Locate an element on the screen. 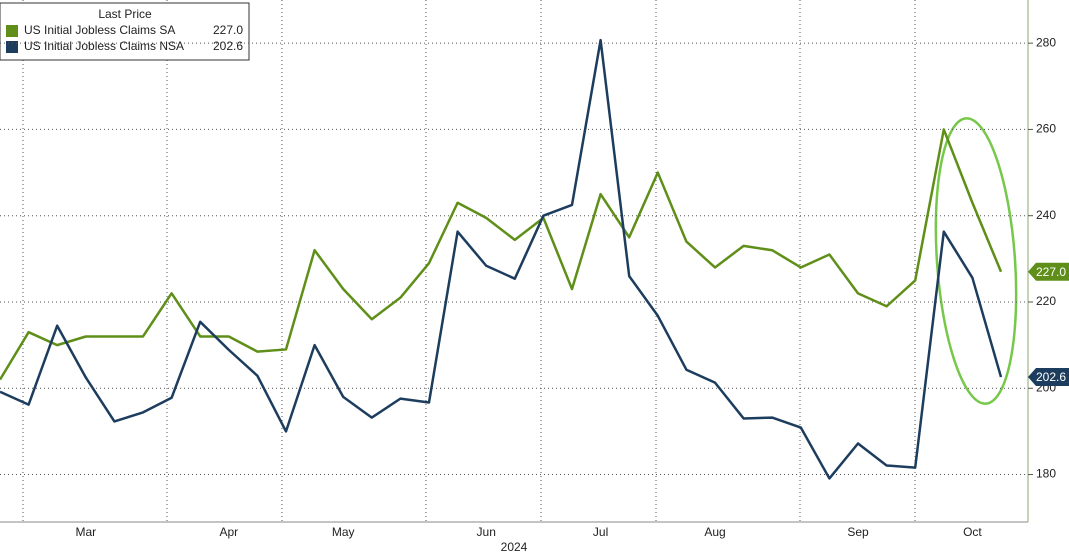  y-tick-label: 220 is located at coordinates (1046, 301).